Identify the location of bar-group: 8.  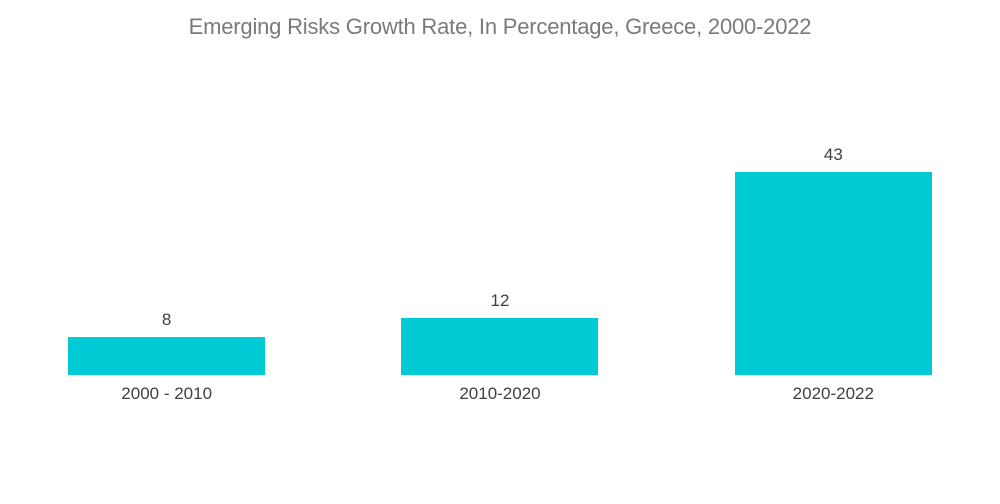
(166, 343).